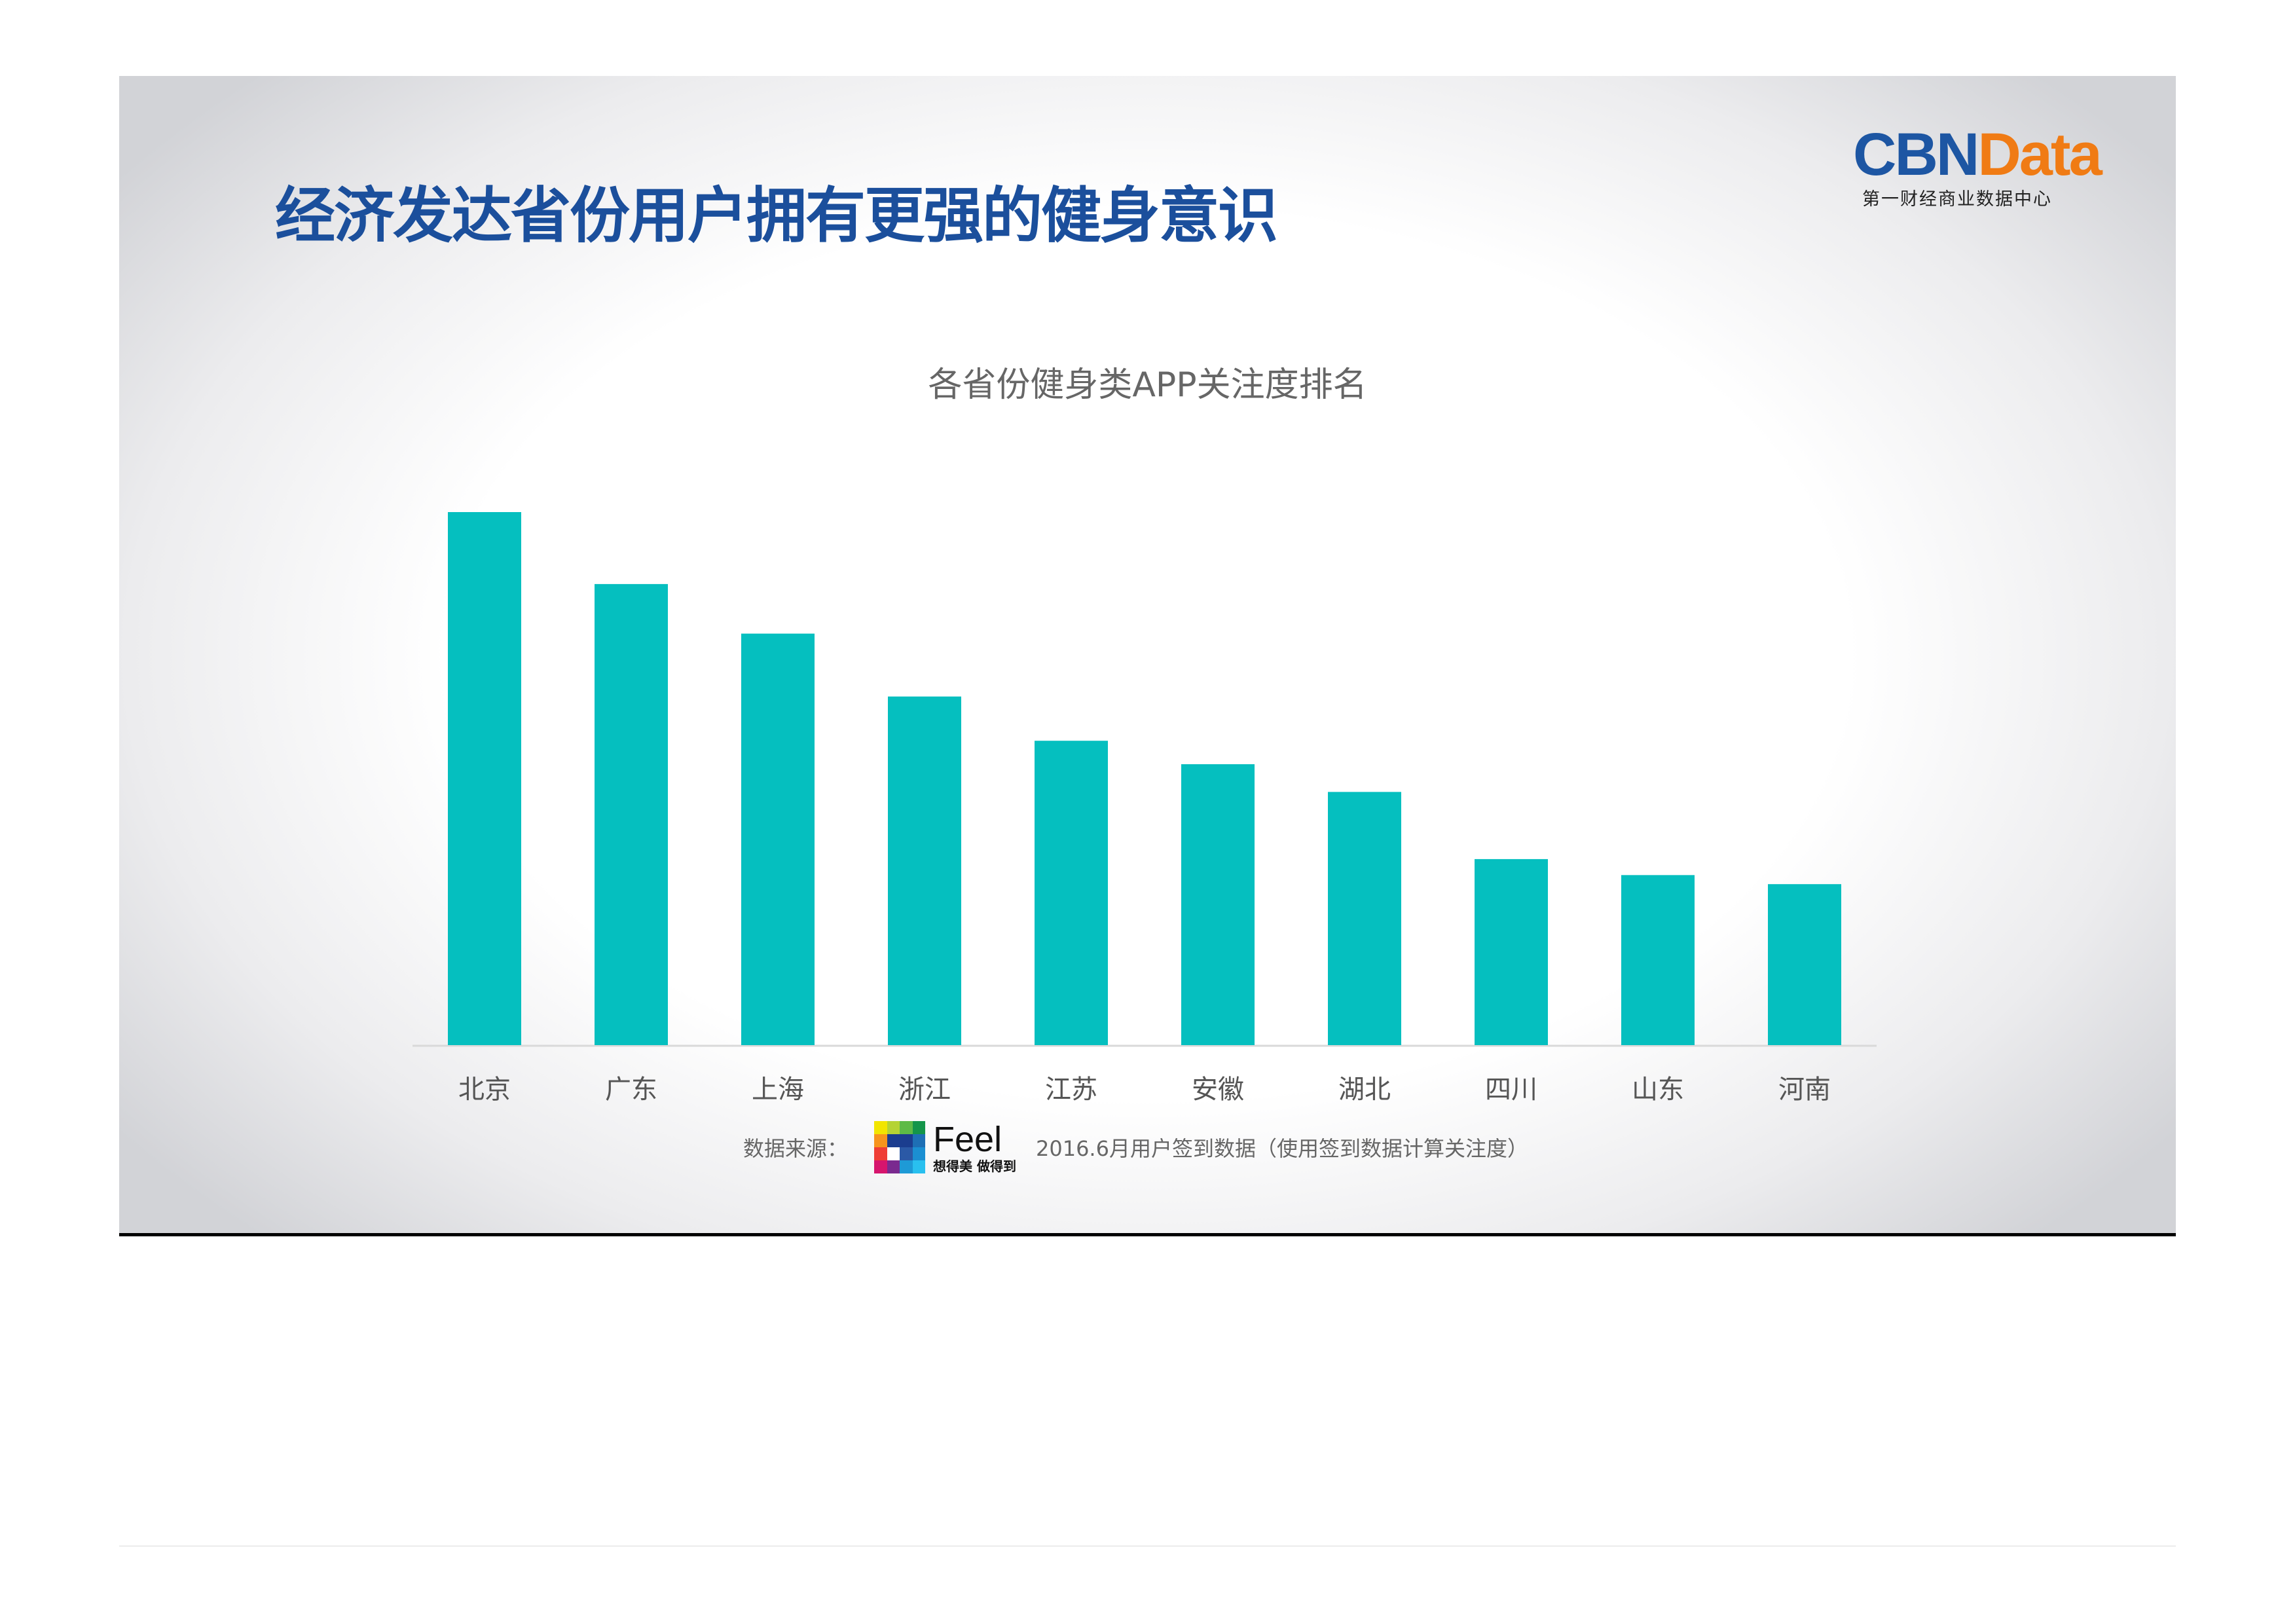 This screenshot has width=2295, height=1624. What do you see at coordinates (796, 1148) in the screenshot?
I see `source-label: 数据来源：` at bounding box center [796, 1148].